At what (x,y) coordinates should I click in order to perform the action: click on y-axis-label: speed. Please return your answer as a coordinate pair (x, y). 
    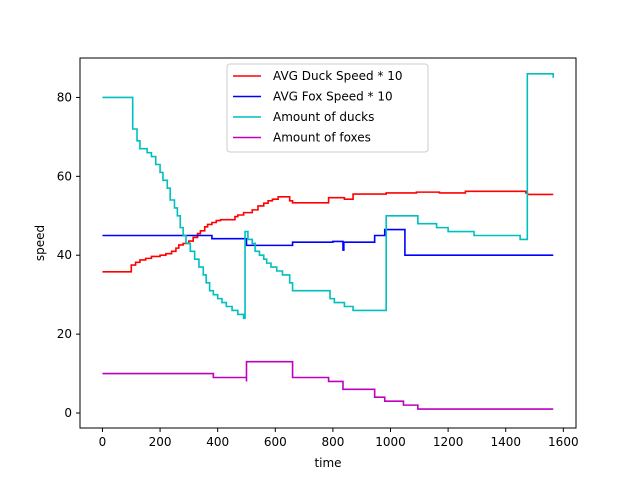
    Looking at the image, I should click on (40, 243).